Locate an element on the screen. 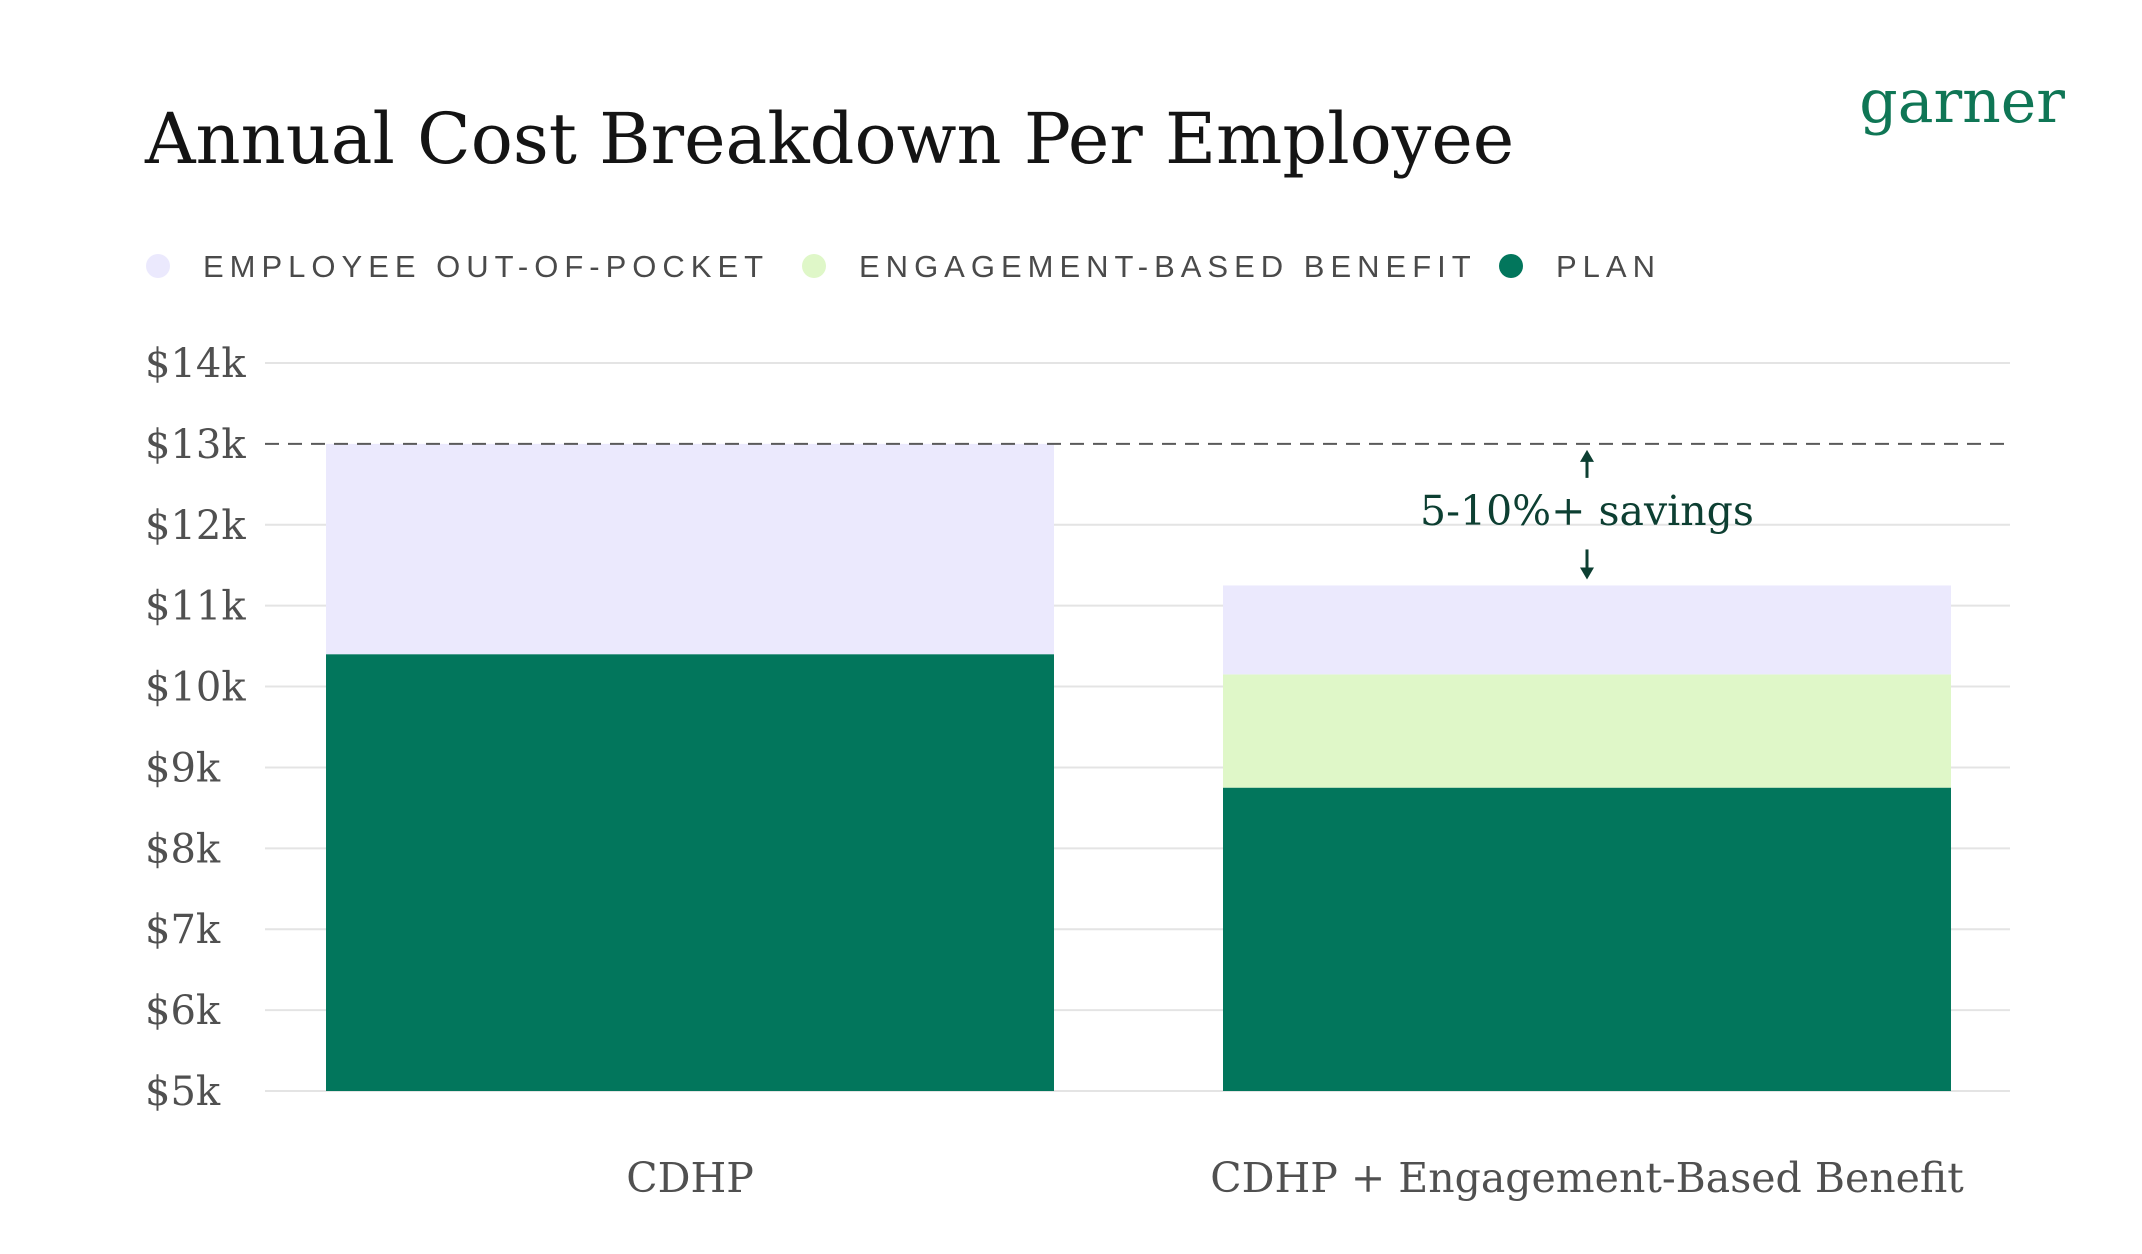 This screenshot has height=1254, width=2142. arrow-up-icon is located at coordinates (1587, 455).